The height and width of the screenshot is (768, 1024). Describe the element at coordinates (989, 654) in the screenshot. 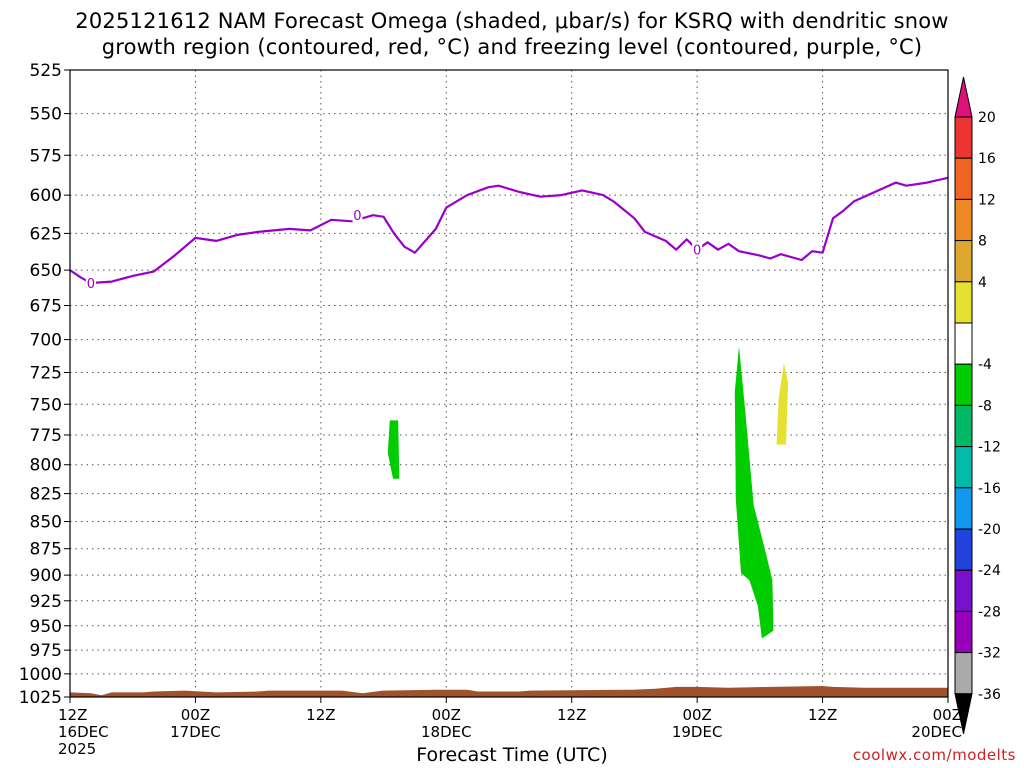

I see `colorbar-label: -32` at that location.